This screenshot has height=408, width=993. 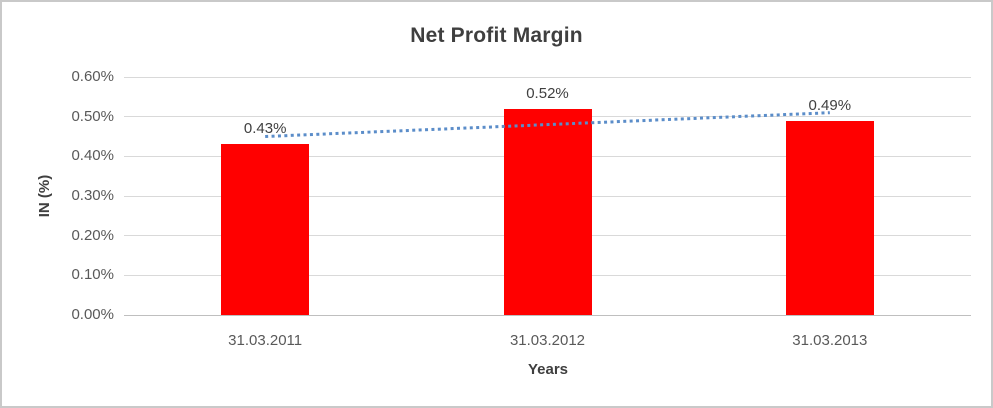 What do you see at coordinates (547, 77) in the screenshot?
I see `gridline` at bounding box center [547, 77].